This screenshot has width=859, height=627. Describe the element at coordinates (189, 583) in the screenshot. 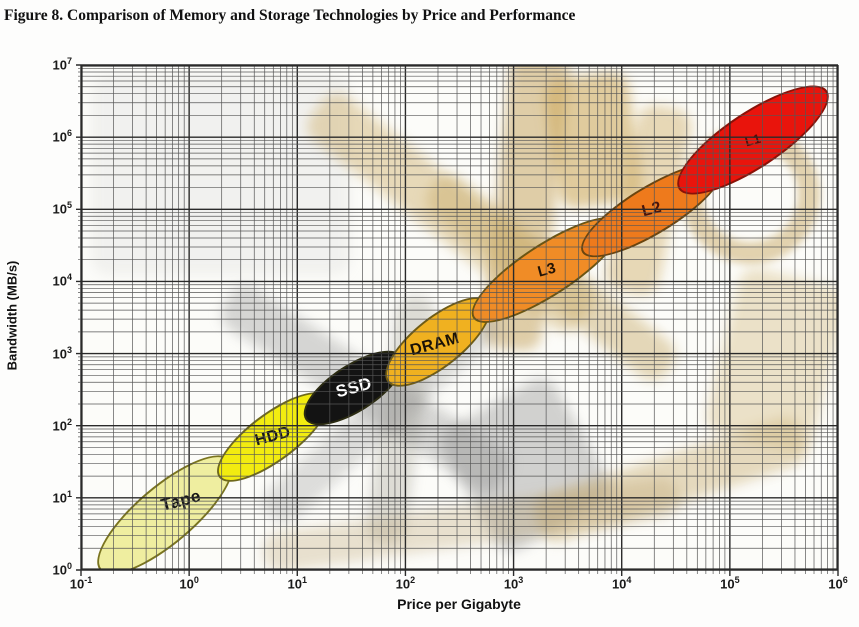

I see `x-tick-label: 10⁰` at that location.